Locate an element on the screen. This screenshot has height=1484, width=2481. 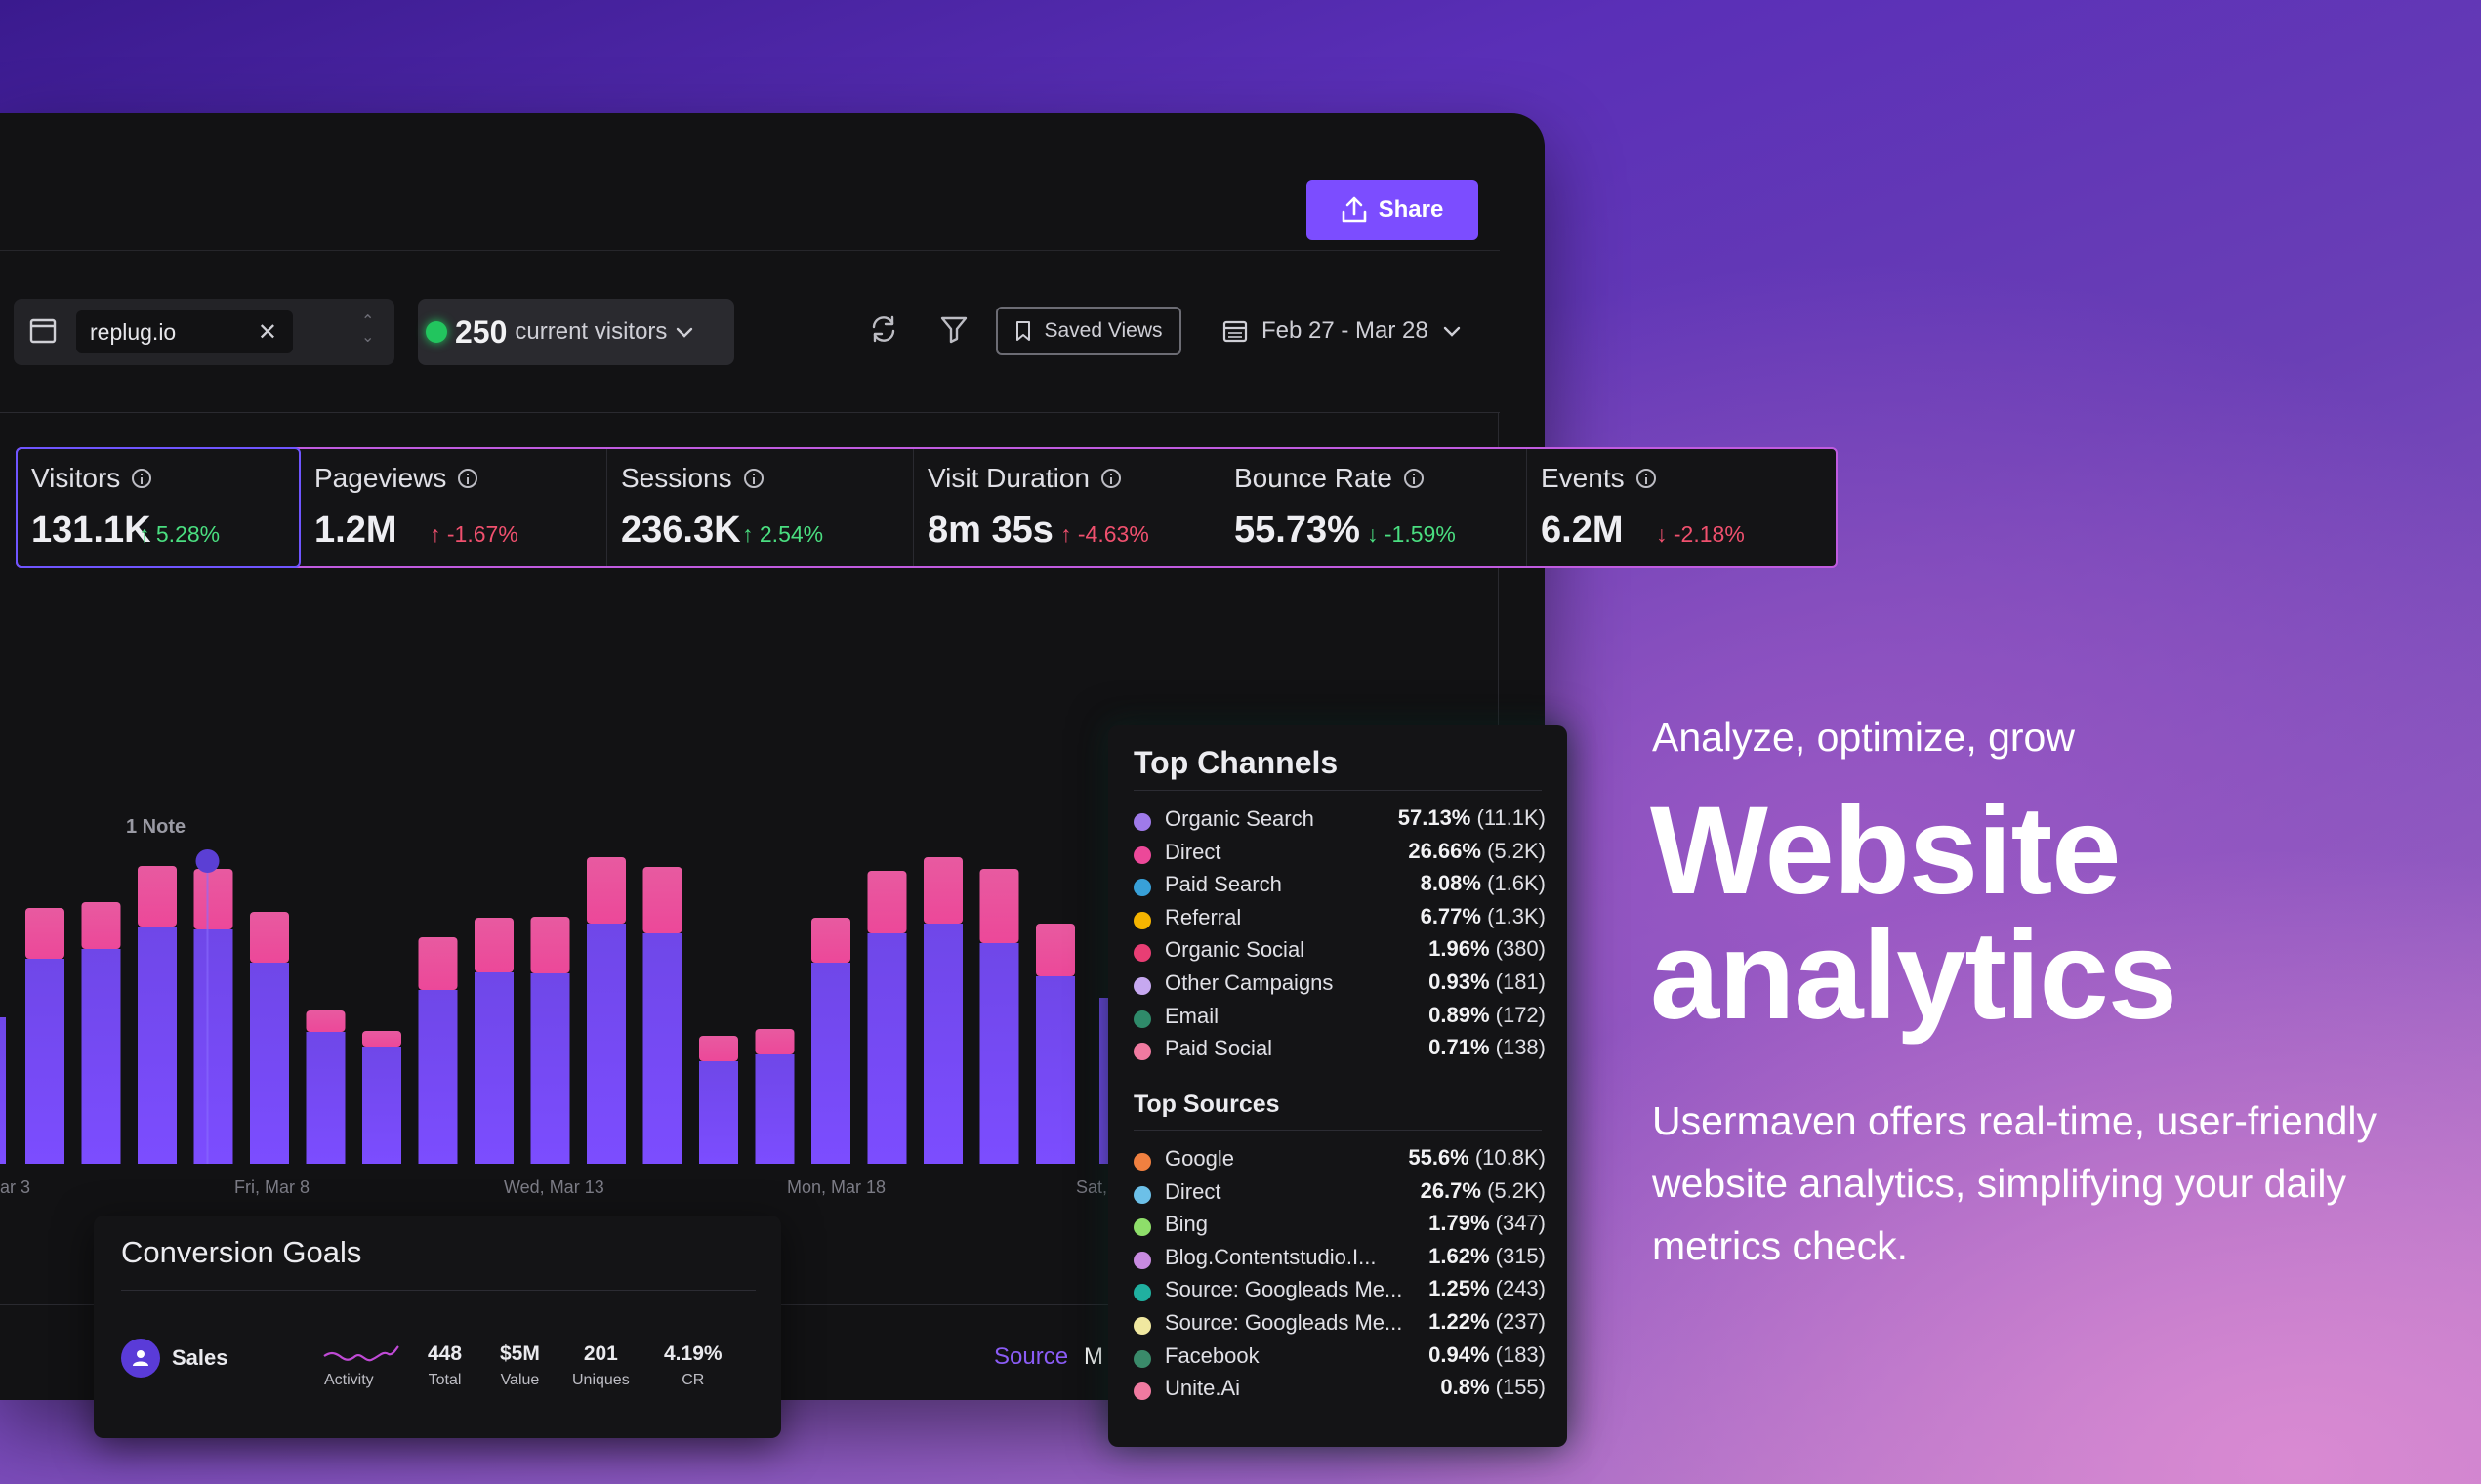
saved-views-button: Saved Views is located at coordinates (1088, 331).